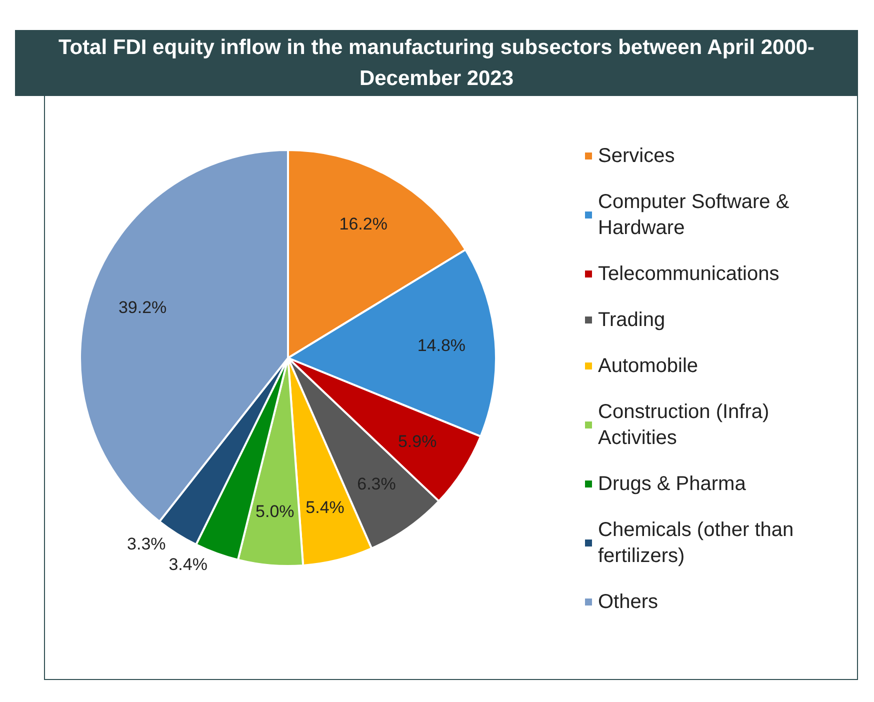  I want to click on data-label: 3.4%, so click(188, 564).